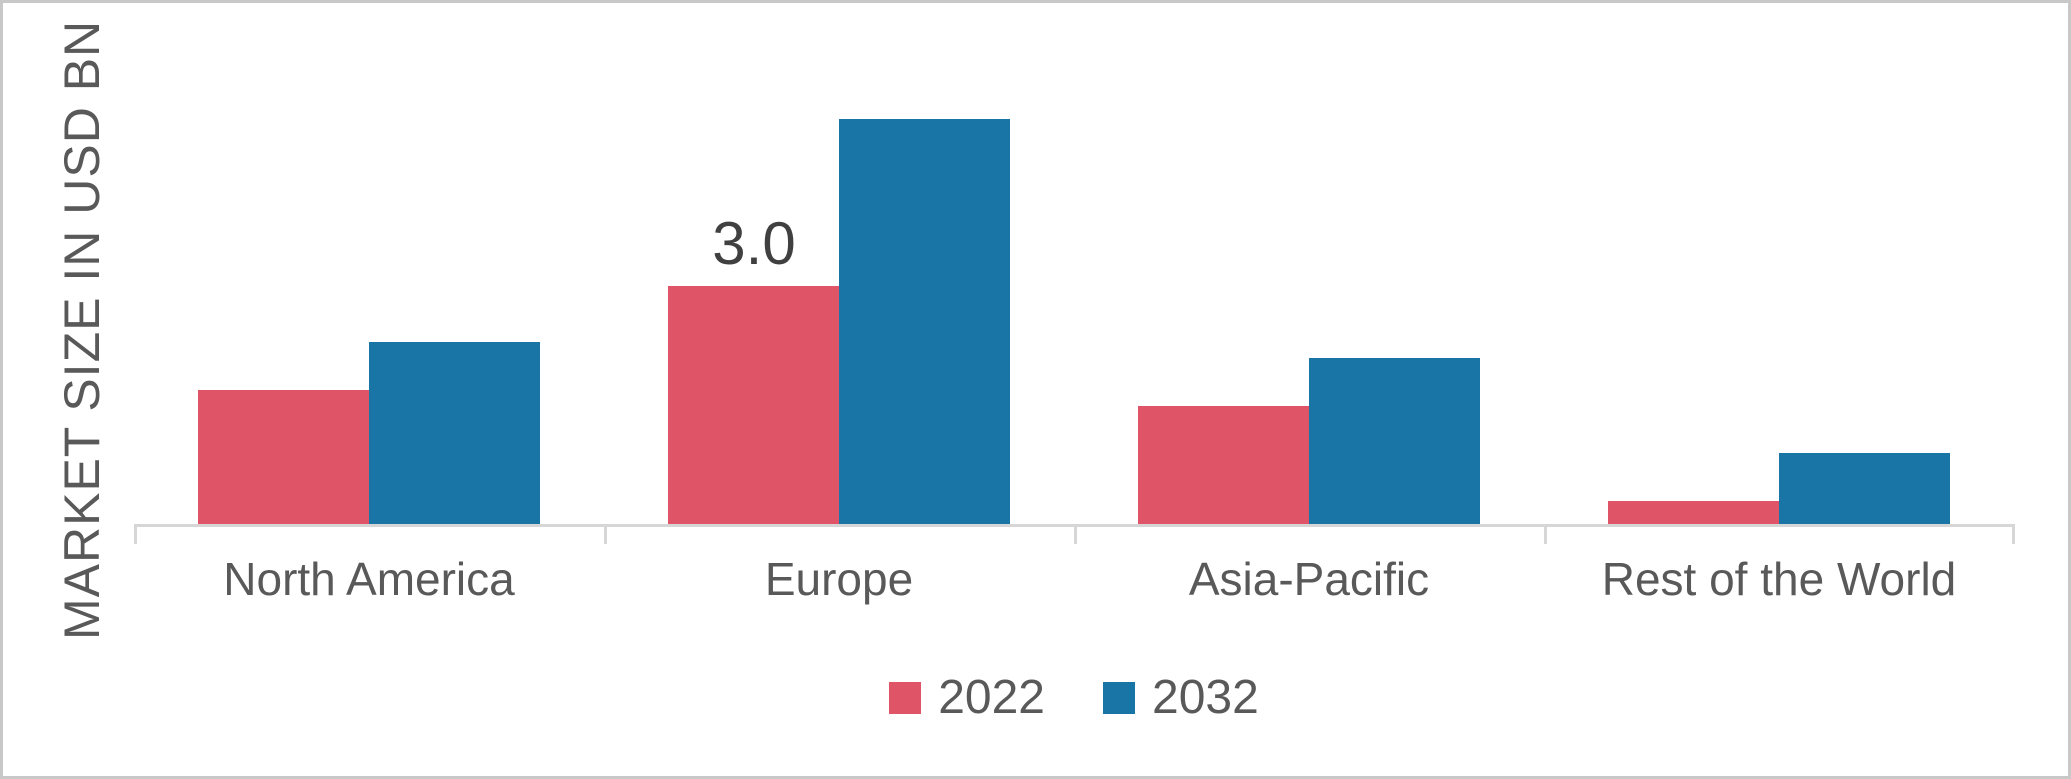  I want to click on bar-2032-north-america, so click(454, 433).